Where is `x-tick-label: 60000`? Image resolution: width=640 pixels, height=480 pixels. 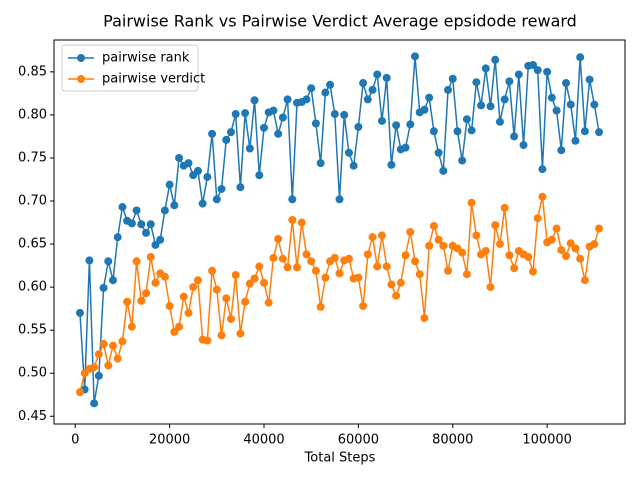
x-tick-label: 60000 is located at coordinates (358, 440).